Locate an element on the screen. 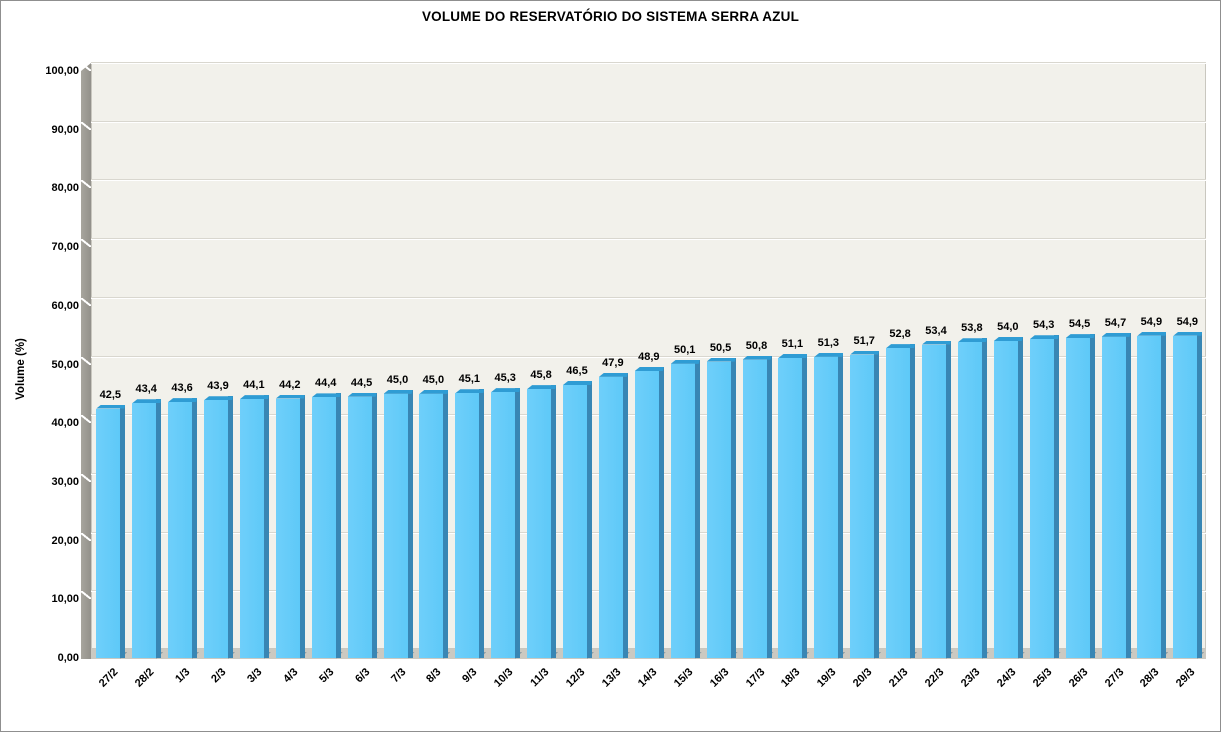 This screenshot has height=732, width=1221. bar-value-label: 43,4 is located at coordinates (146, 389).